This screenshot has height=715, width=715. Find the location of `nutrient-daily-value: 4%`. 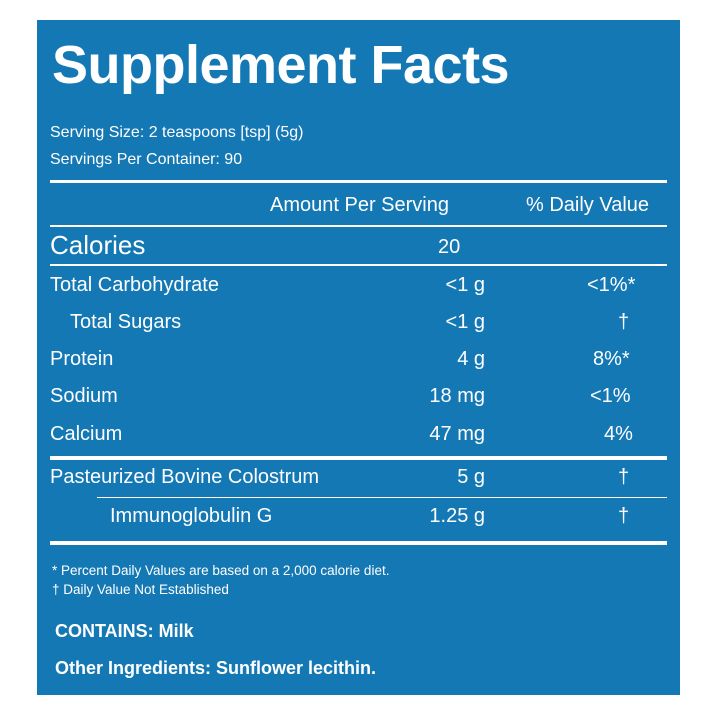

nutrient-daily-value: 4% is located at coordinates (618, 434).